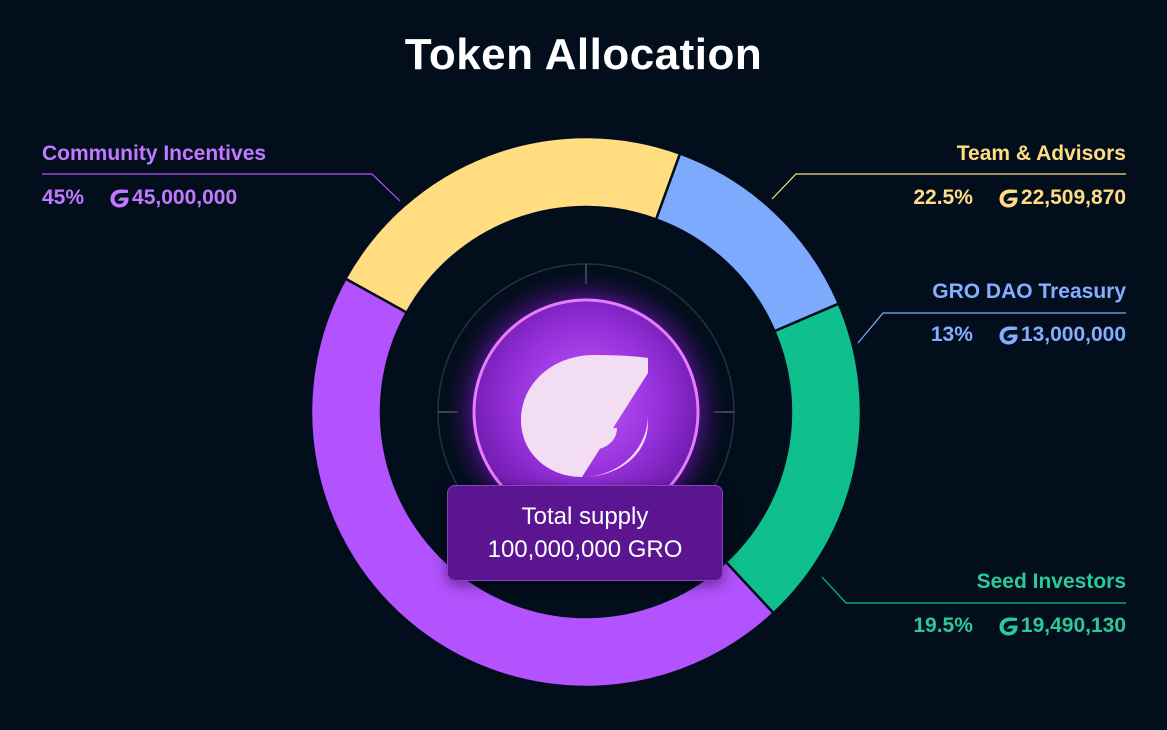 This screenshot has height=730, width=1167. I want to click on leader-seed-investors, so click(973, 590).